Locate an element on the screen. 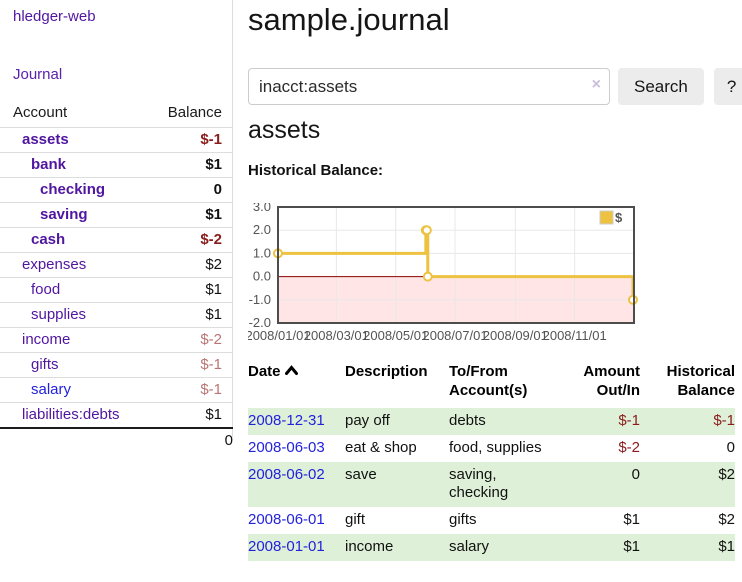 The height and width of the screenshot is (582, 742). page-title: sample.journal is located at coordinates (349, 19).